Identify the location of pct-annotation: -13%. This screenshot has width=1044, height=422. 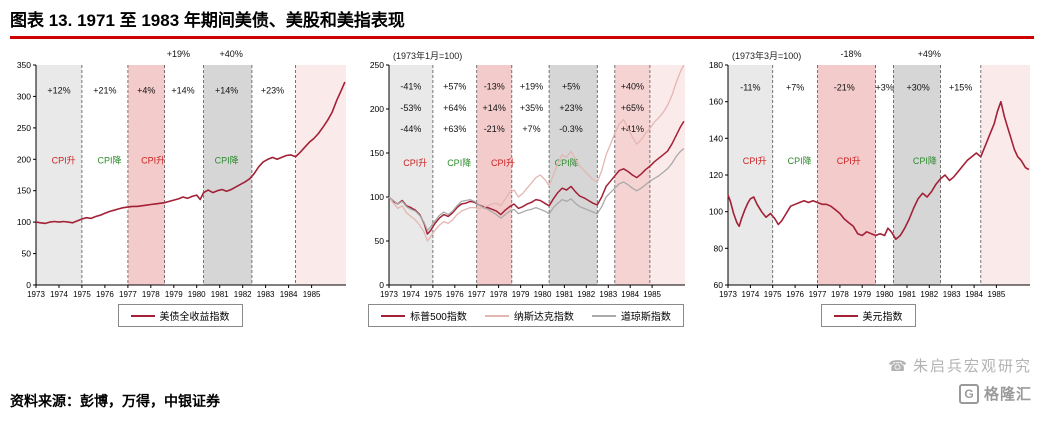
(494, 87).